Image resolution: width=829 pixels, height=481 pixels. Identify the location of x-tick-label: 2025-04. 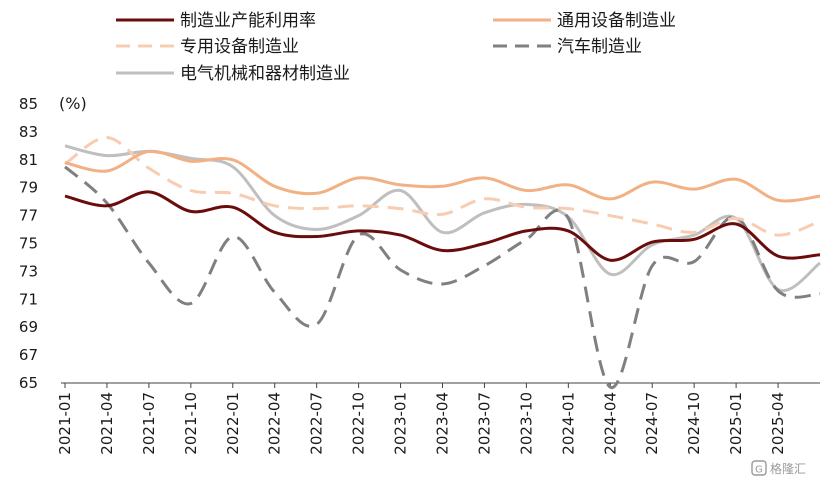
(778, 423).